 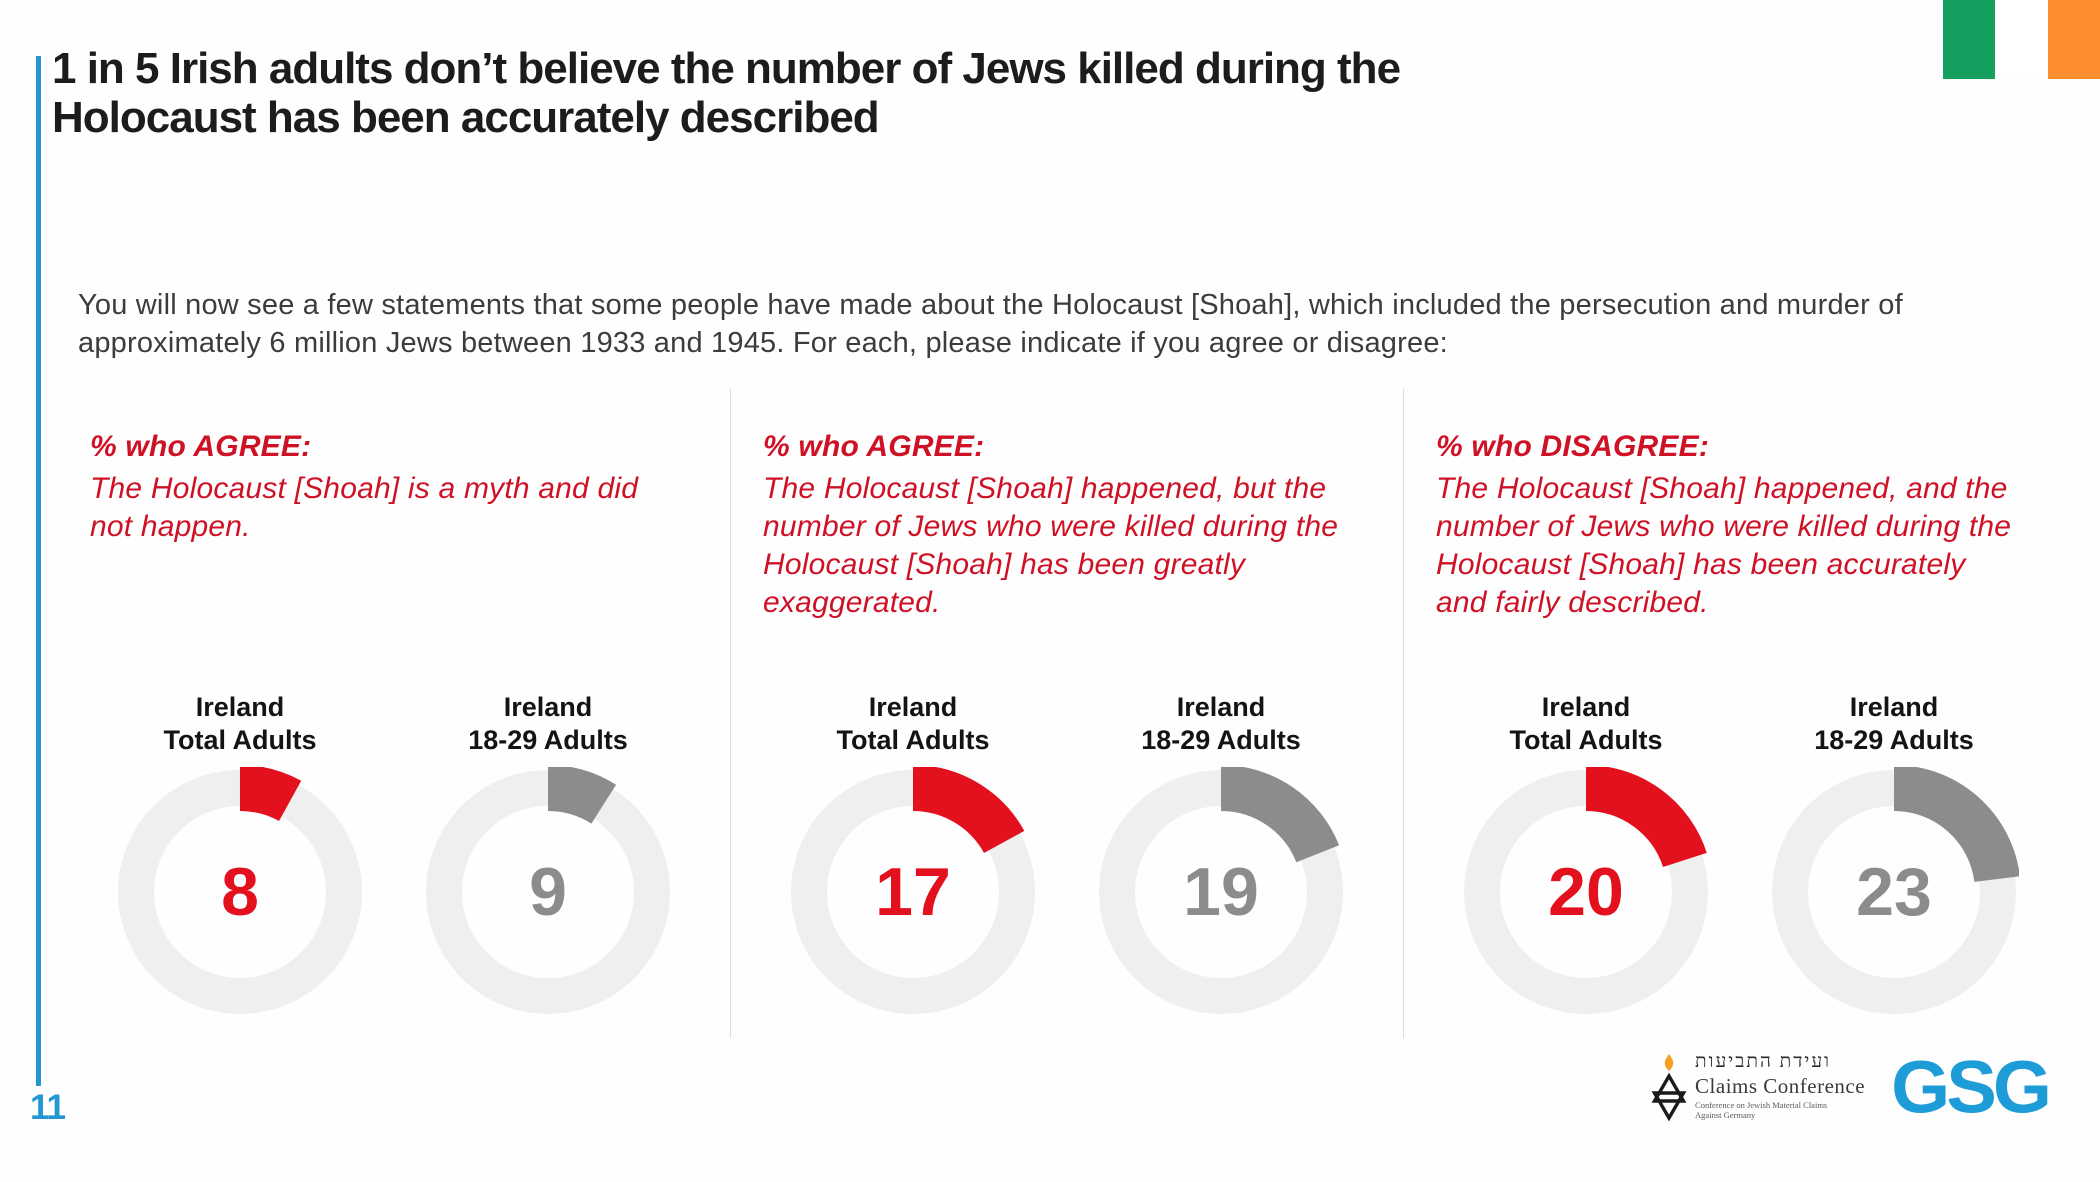 I want to click on flag-stripe-orange, so click(x=2073, y=39).